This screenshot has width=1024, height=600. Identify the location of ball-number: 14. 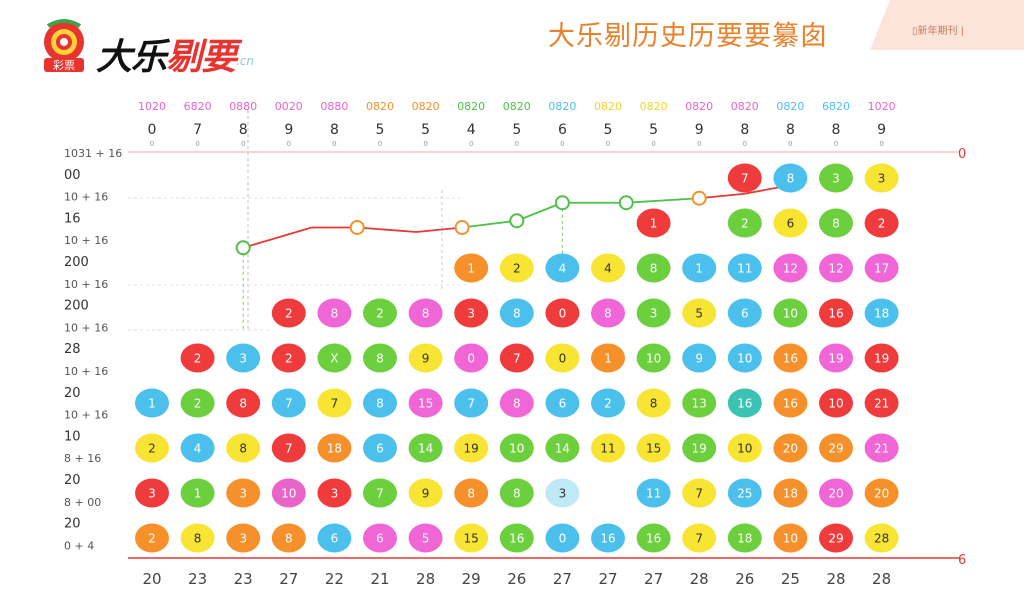
(562, 449).